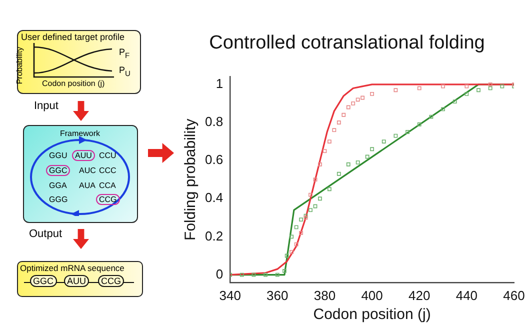 The width and height of the screenshot is (530, 331). I want to click on text: Output, so click(45, 234).